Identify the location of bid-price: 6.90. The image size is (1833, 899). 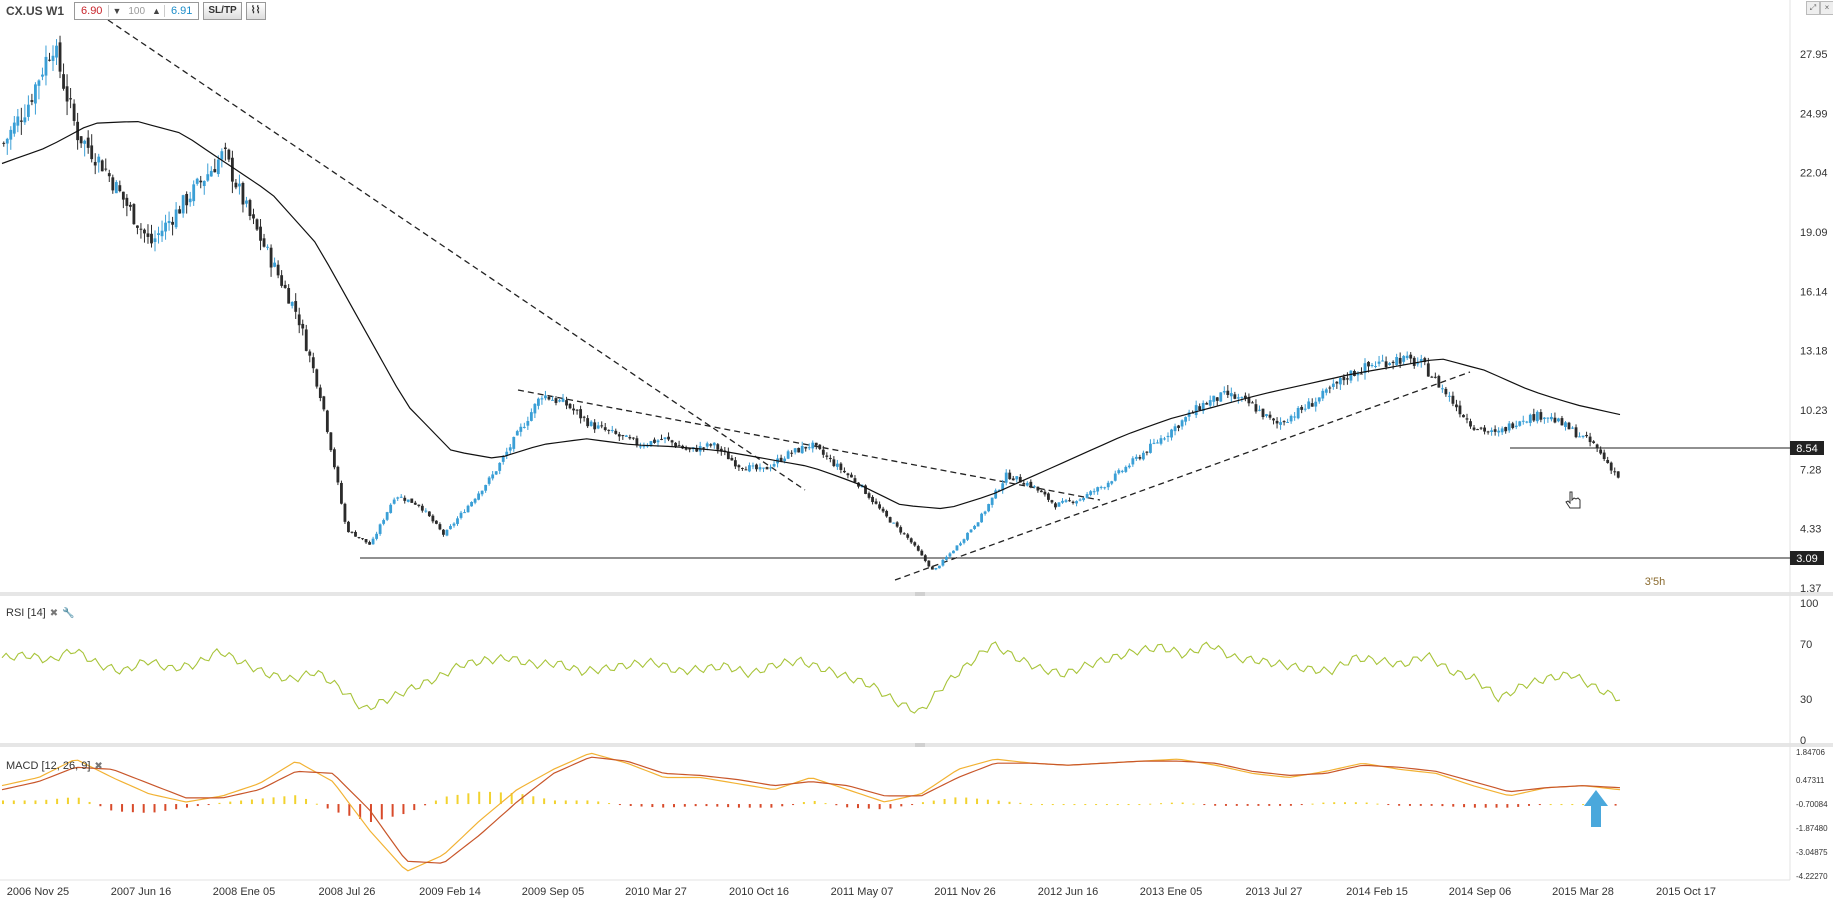
(92, 11).